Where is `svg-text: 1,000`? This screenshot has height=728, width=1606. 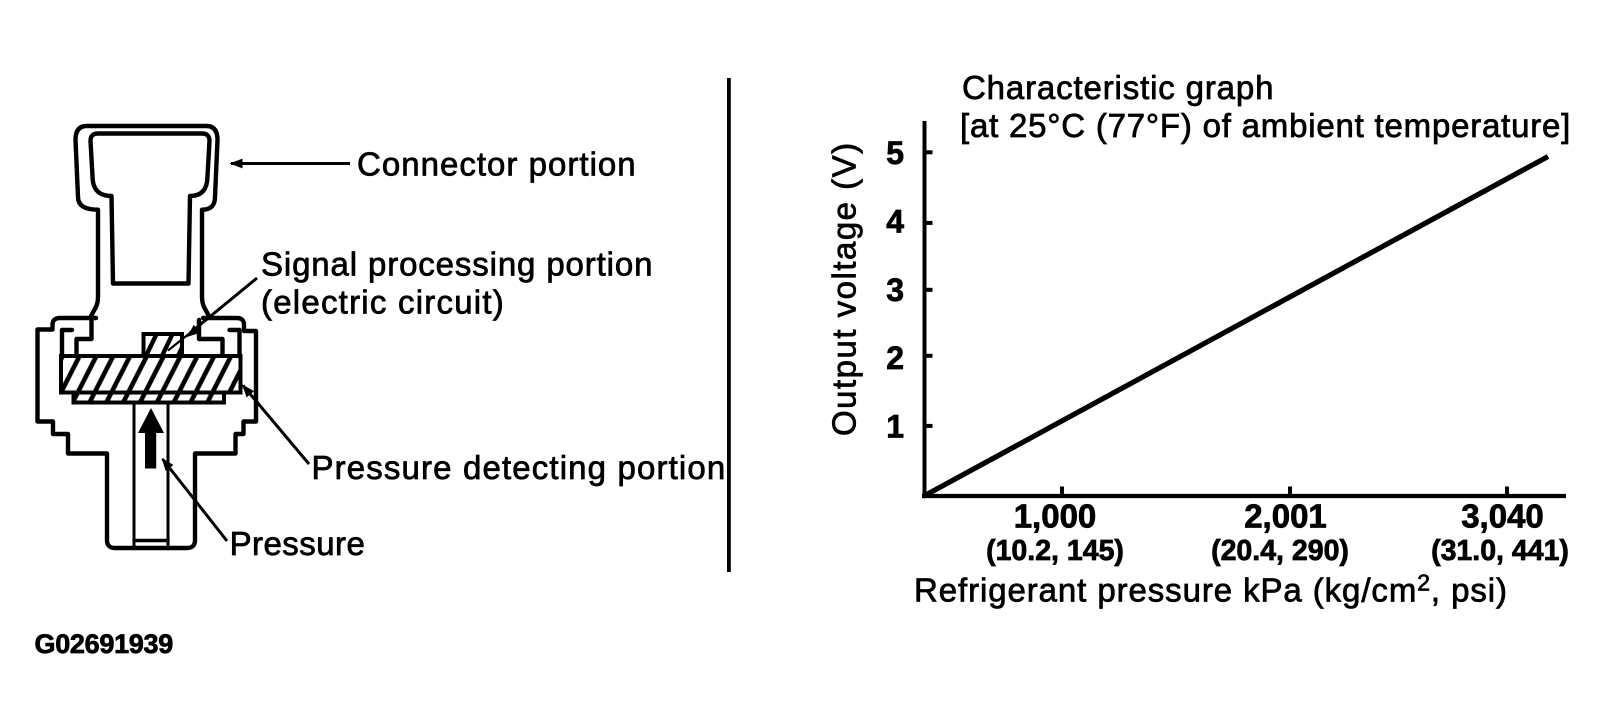
svg-text: 1,000 is located at coordinates (1055, 516).